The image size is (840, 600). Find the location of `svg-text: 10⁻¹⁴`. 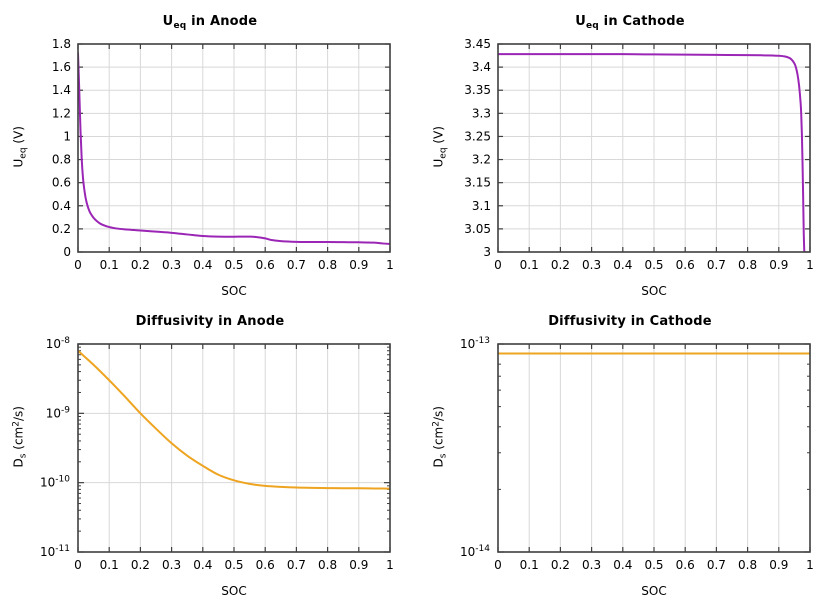

svg-text: 10⁻¹⁴ is located at coordinates (475, 551).